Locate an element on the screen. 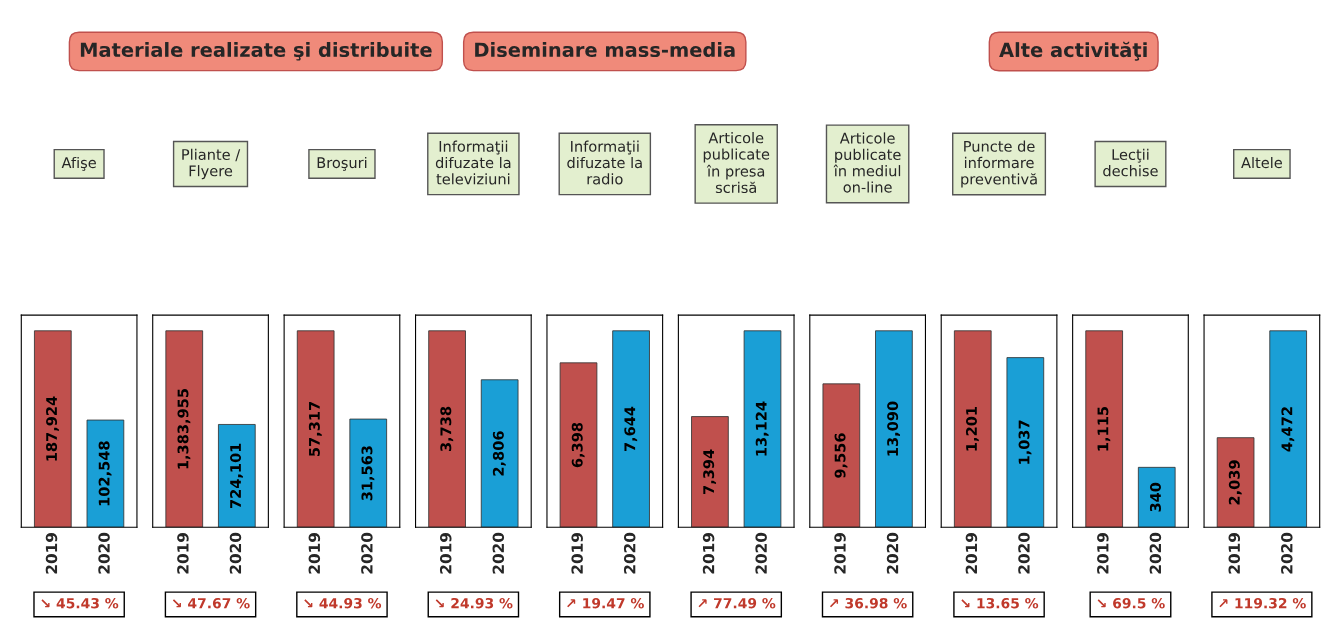 The height and width of the screenshot is (643, 1341). data-label: 2,039 is located at coordinates (1235, 482).